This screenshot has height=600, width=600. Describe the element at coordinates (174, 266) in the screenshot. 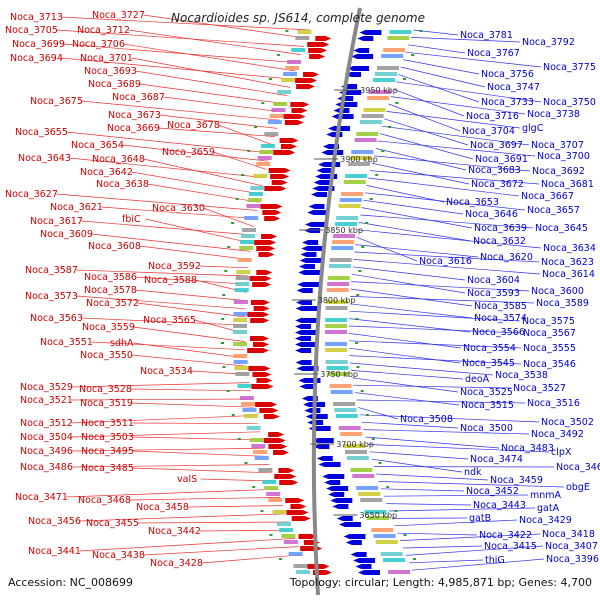

I see `gene-label-left: Noca_3592` at that location.